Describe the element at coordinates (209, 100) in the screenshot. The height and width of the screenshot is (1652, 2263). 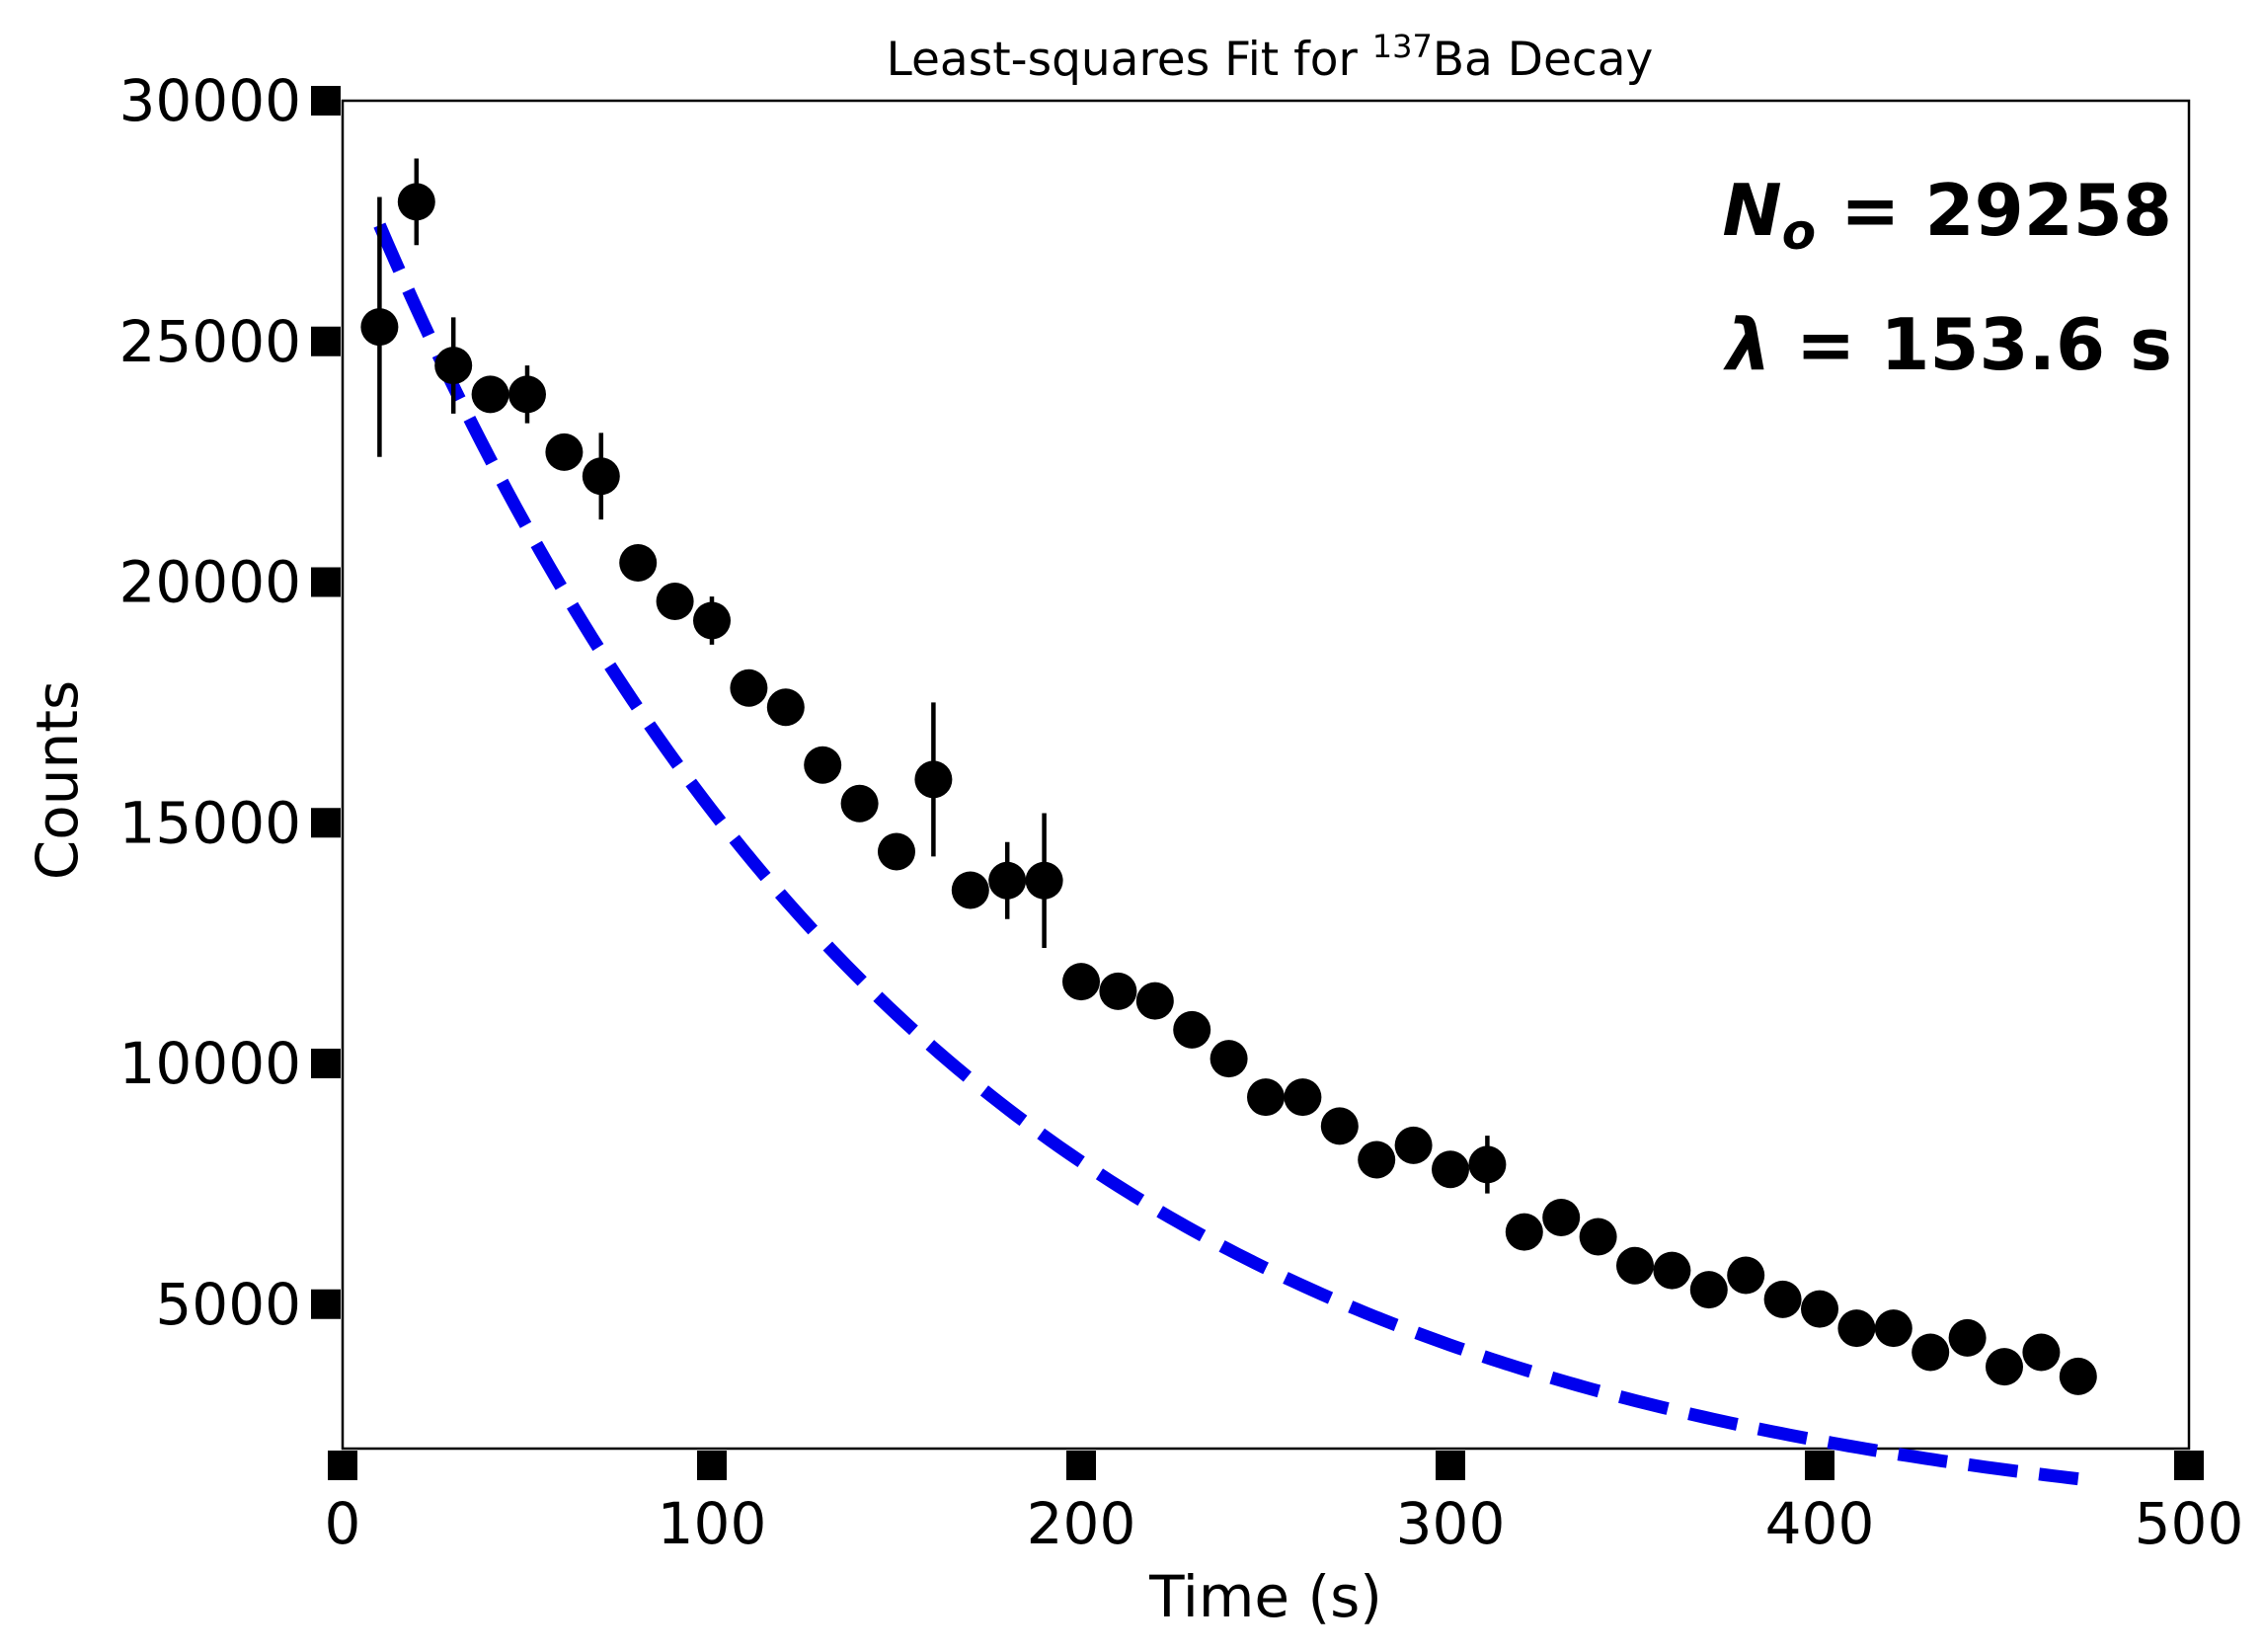
I see `y-tick-label: 30000` at that location.